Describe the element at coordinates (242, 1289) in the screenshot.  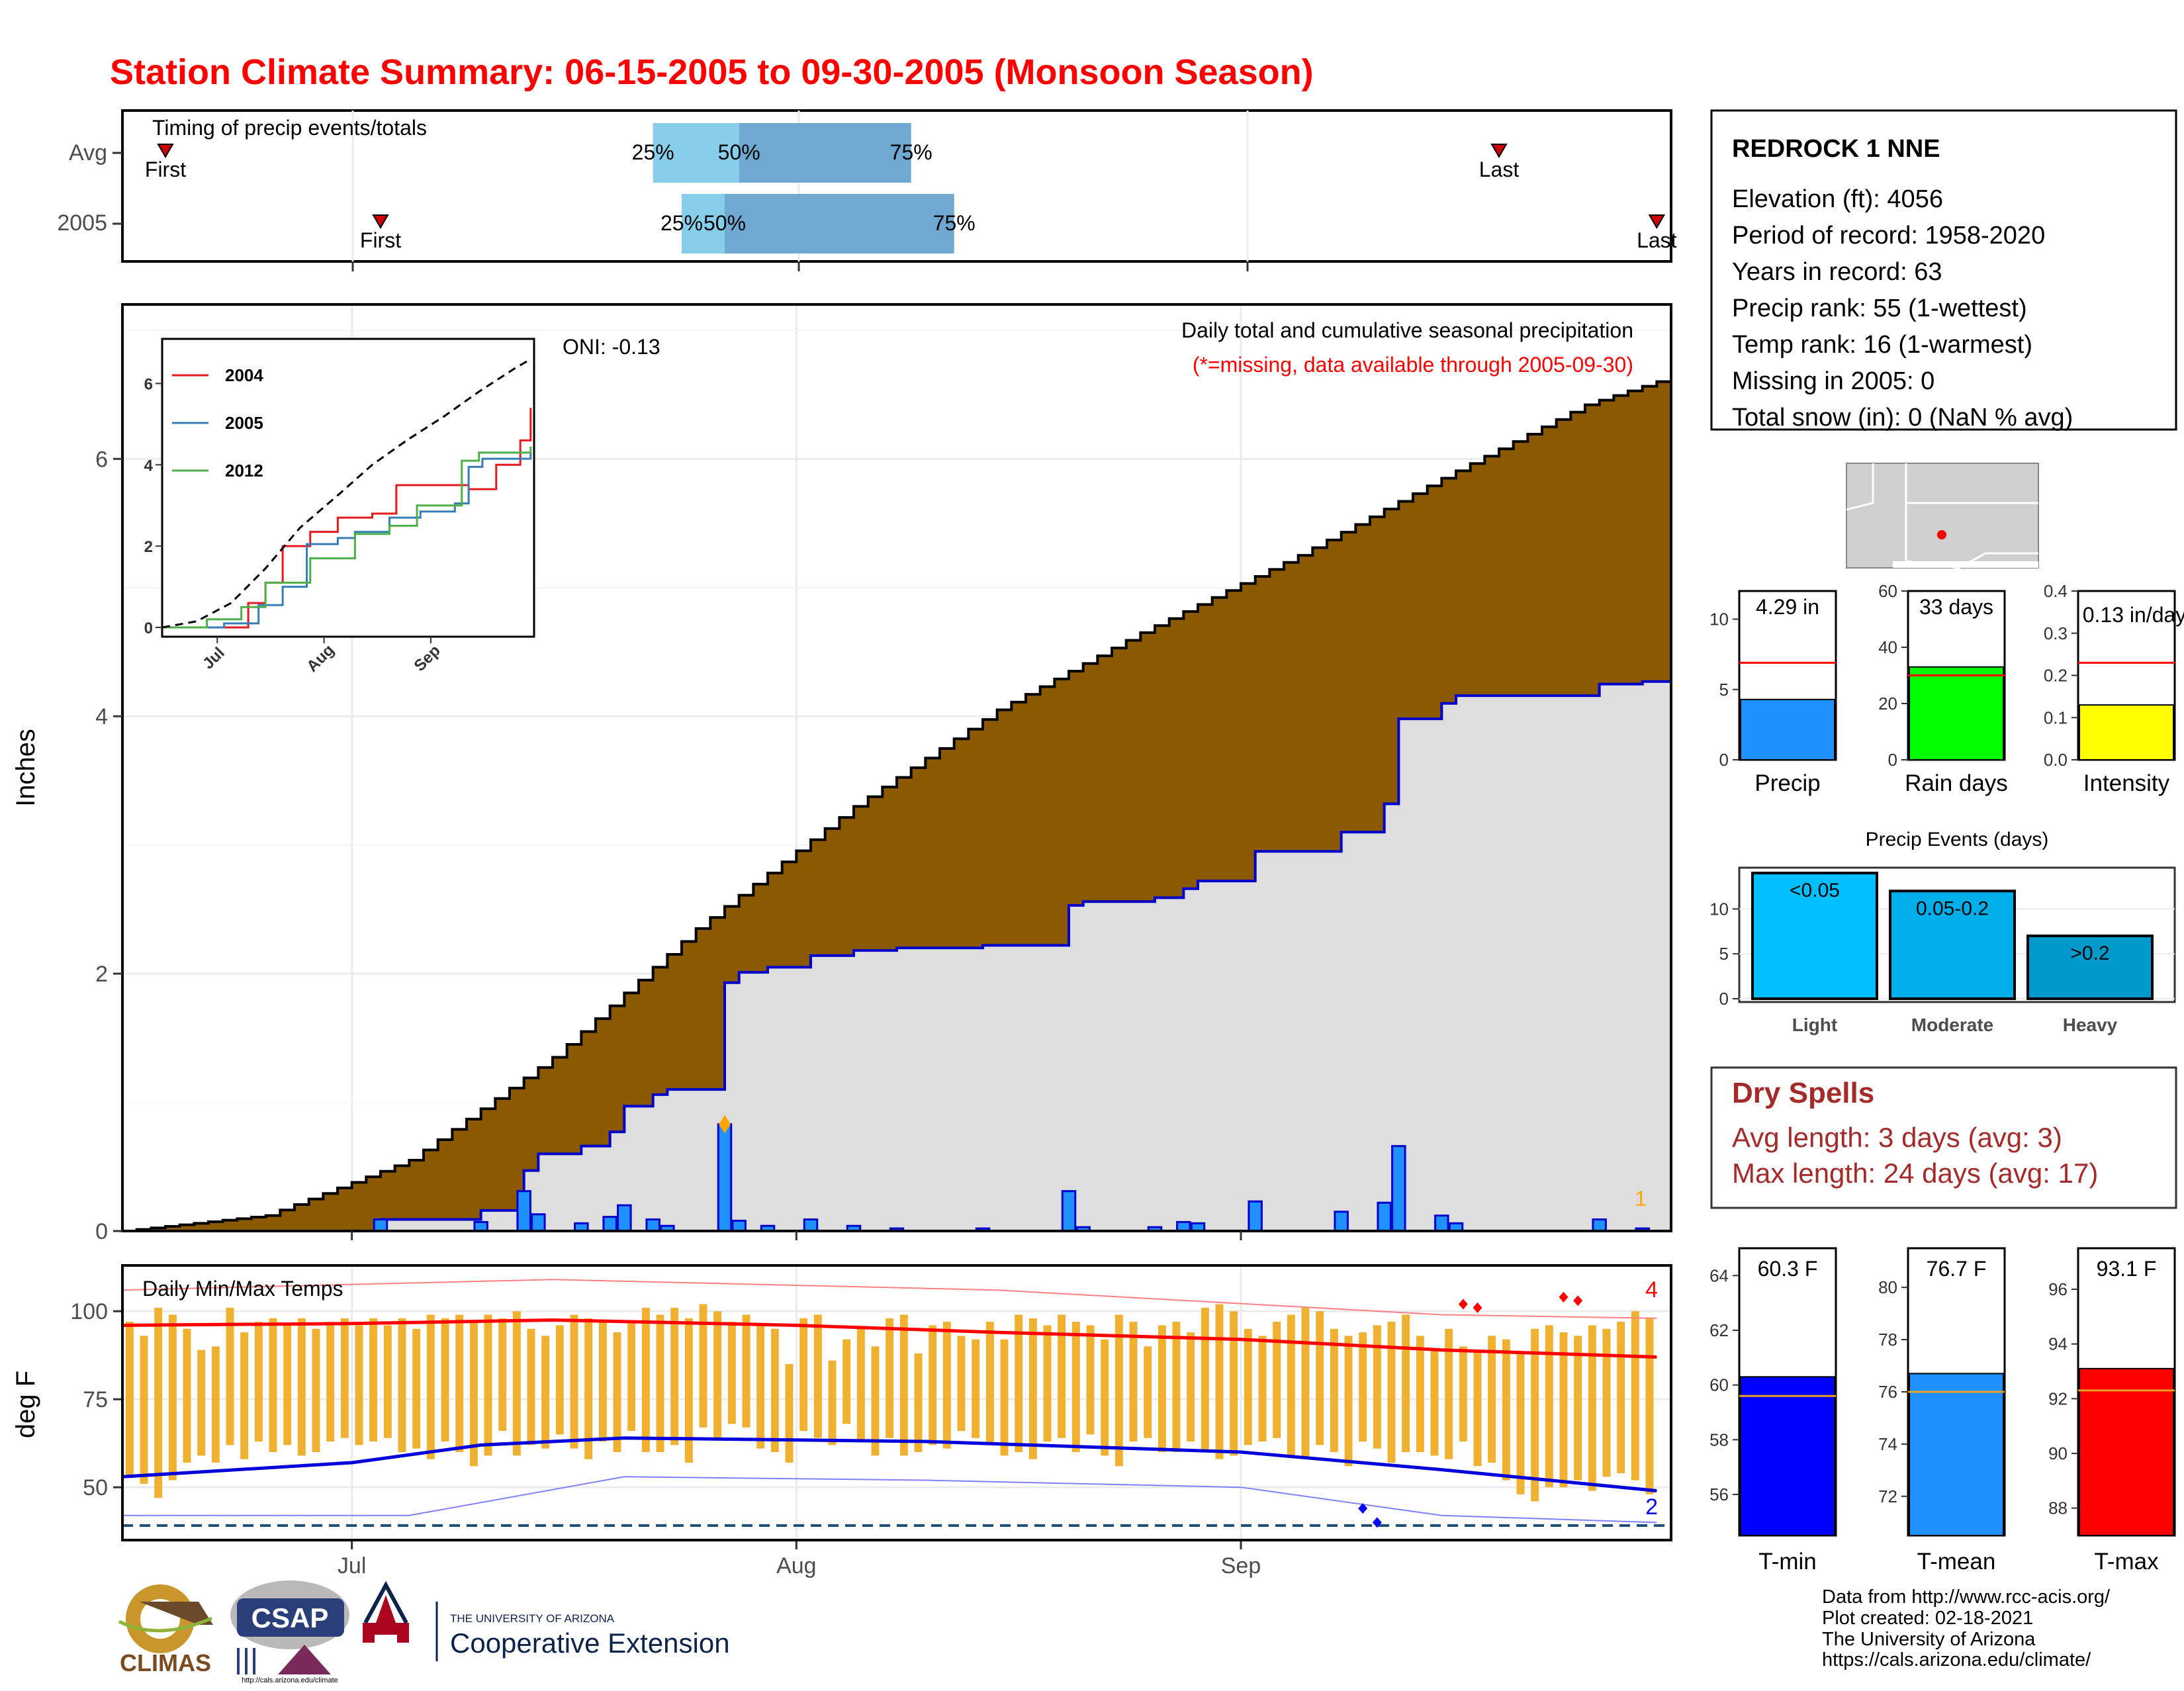
I see `temp-panel-label: Daily Min/Max Temps` at that location.